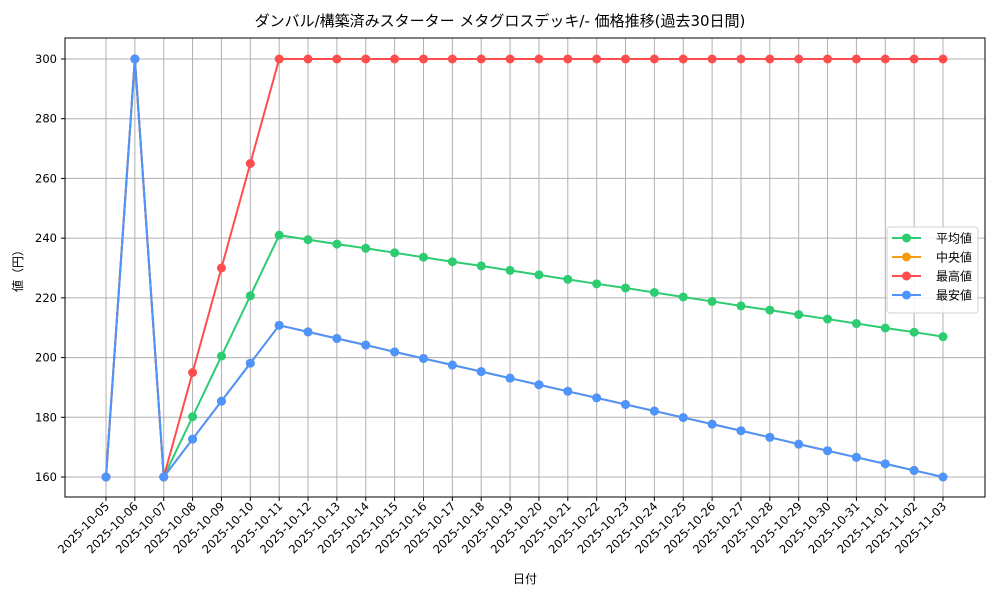 The height and width of the screenshot is (600, 1000). Describe the element at coordinates (932, 238) in the screenshot. I see `legend-item: 平均値` at that location.